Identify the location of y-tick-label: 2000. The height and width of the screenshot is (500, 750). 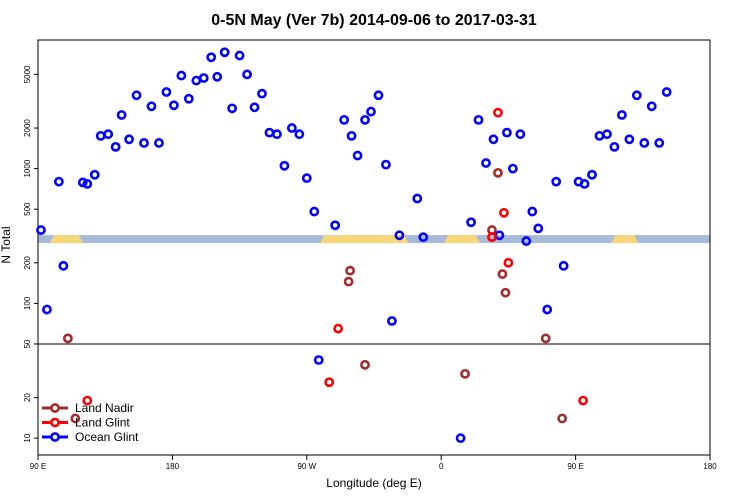
(27, 128).